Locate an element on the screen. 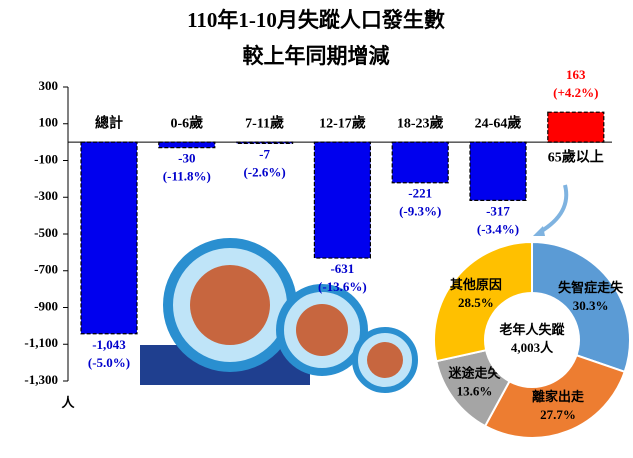 Image resolution: width=633 pixels, height=458 pixels. category-label: 7-11歲 is located at coordinates (264, 122).